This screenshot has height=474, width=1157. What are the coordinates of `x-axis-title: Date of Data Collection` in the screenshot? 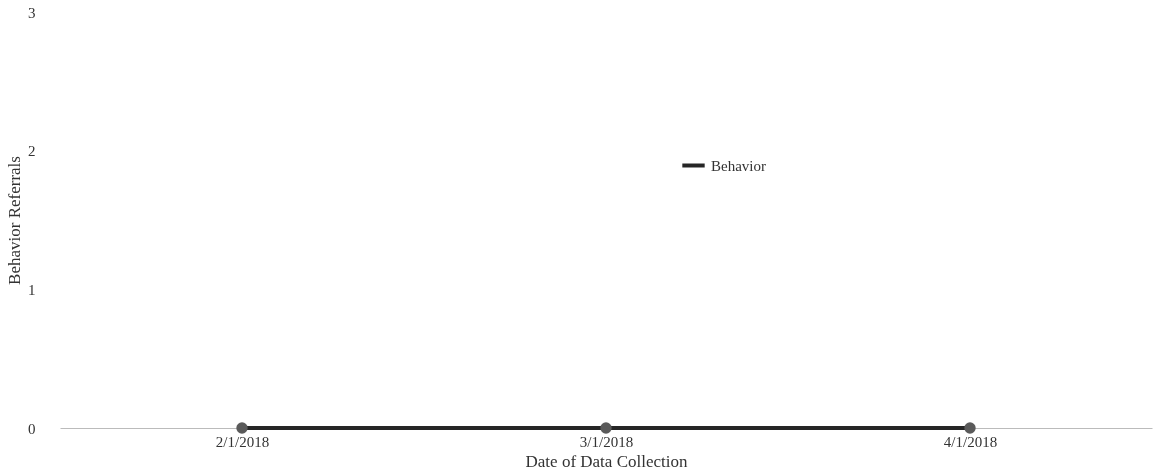 It's located at (606, 461).